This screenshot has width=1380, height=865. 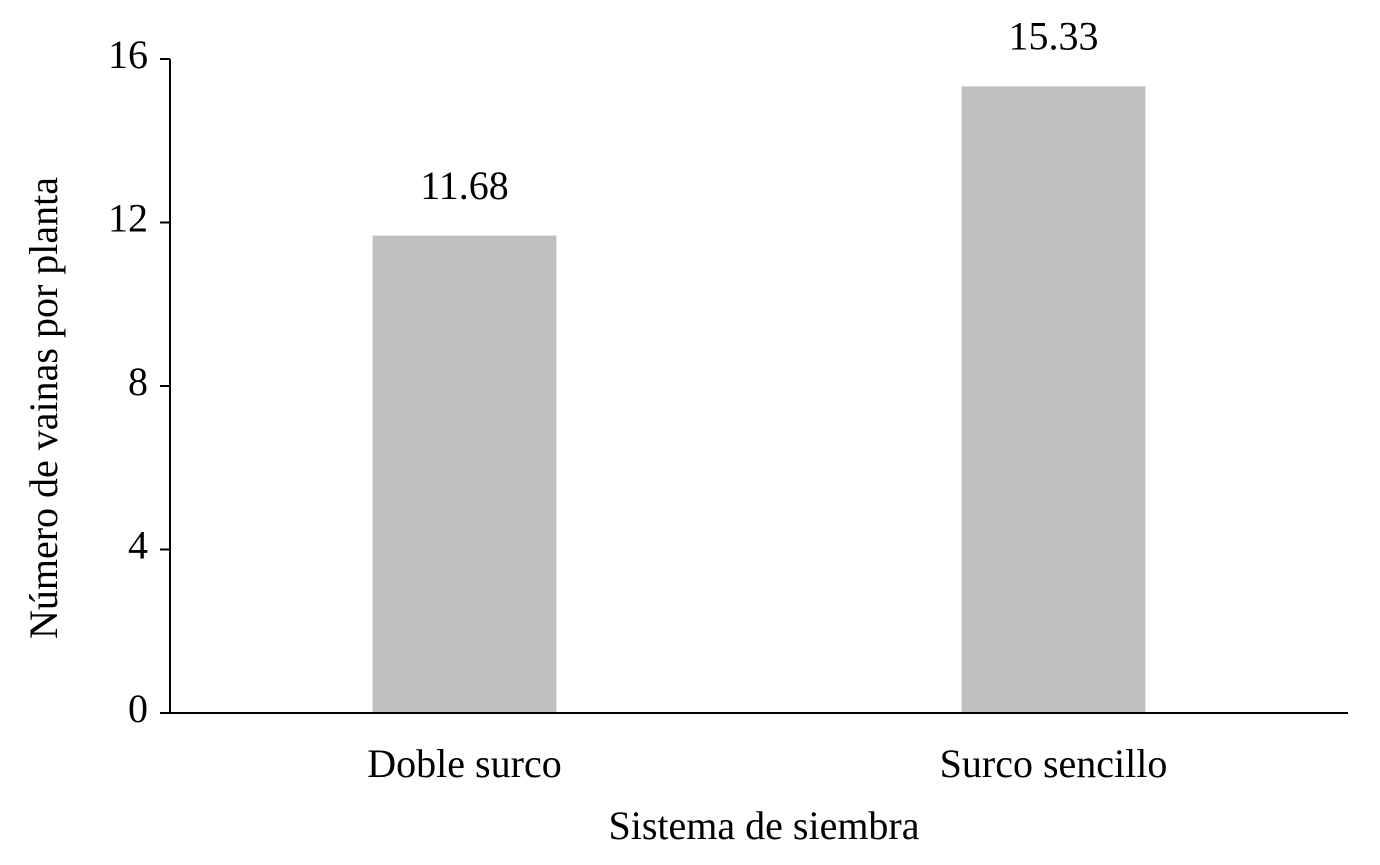 I want to click on y-axis-label: Número de vainas por planta, so click(x=43, y=408).